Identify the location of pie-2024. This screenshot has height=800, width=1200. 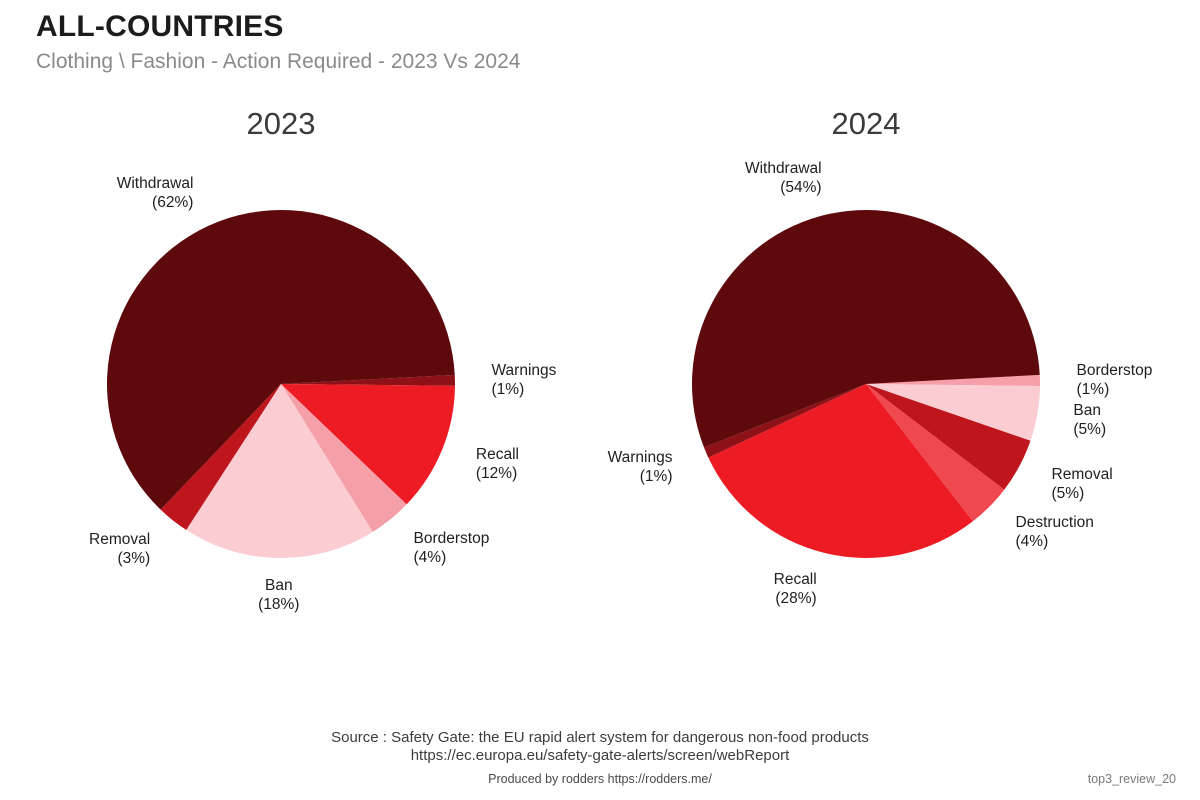
(866, 384).